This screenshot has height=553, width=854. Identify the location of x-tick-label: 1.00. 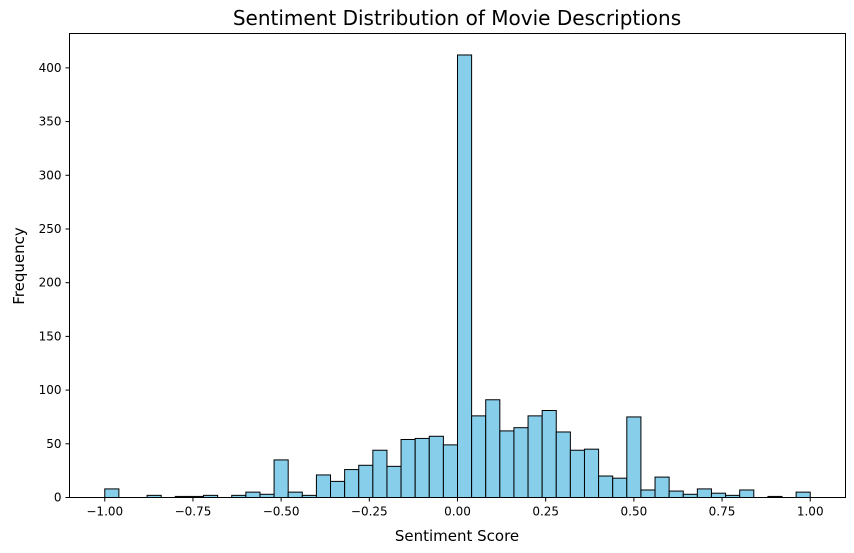
(810, 512).